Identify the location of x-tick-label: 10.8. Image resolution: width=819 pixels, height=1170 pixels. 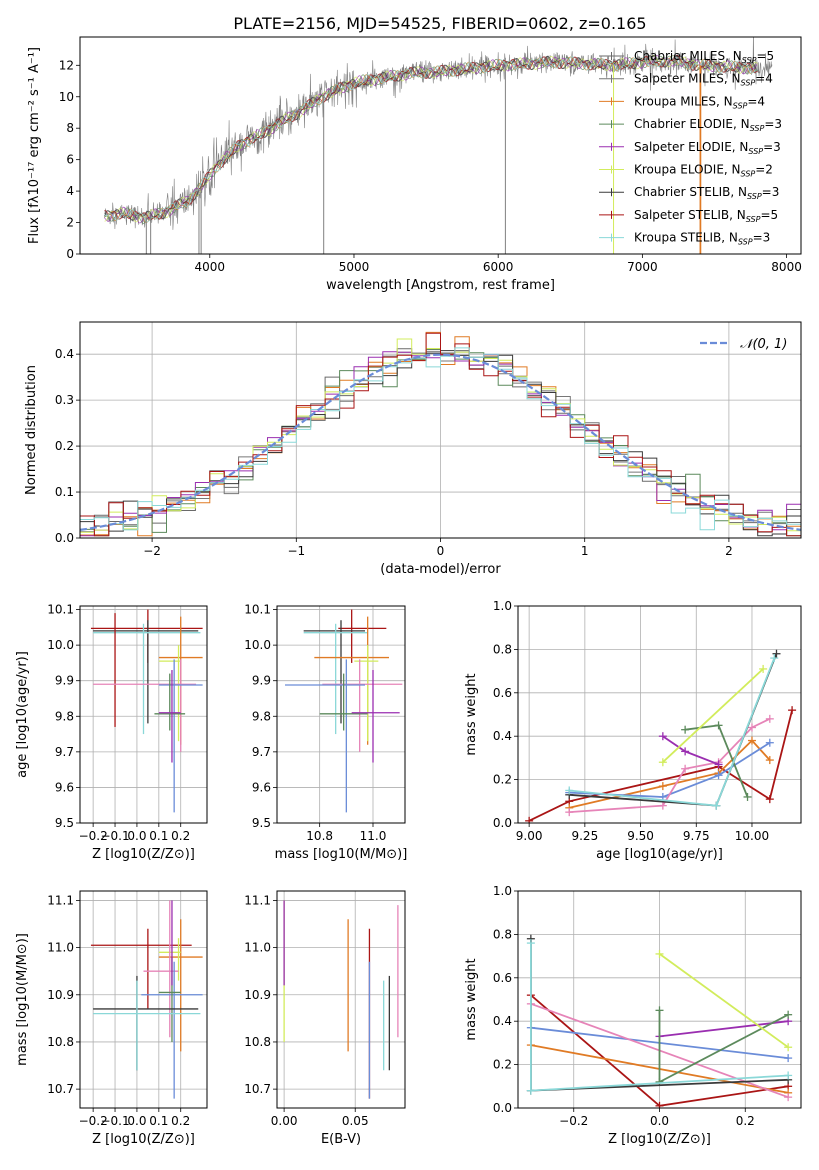
(319, 836).